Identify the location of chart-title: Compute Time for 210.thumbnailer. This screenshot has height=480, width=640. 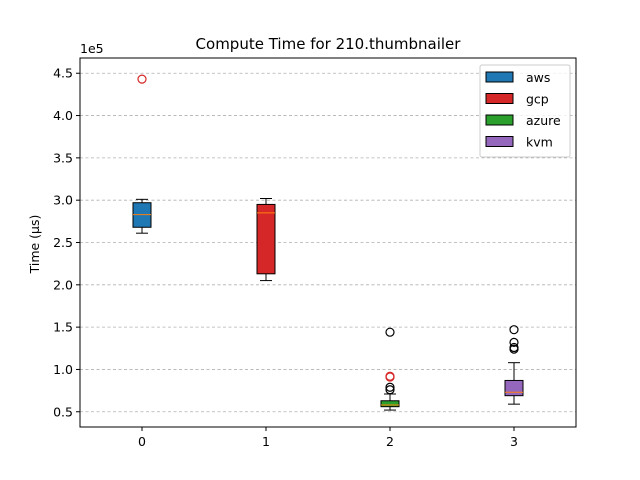
(329, 44).